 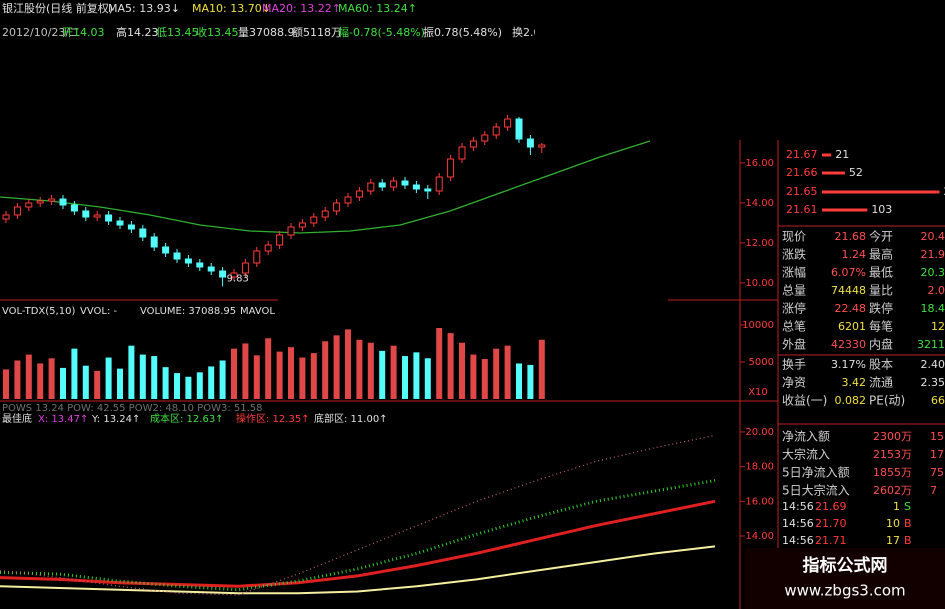 What do you see at coordinates (794, 308) in the screenshot?
I see `label: 涨停` at bounding box center [794, 308].